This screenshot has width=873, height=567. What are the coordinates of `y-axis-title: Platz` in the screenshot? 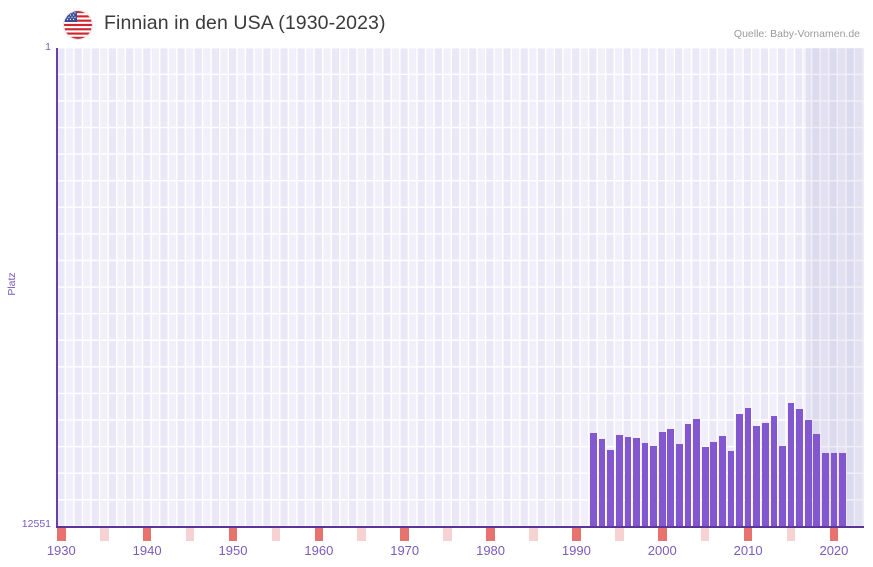 It's located at (12, 284).